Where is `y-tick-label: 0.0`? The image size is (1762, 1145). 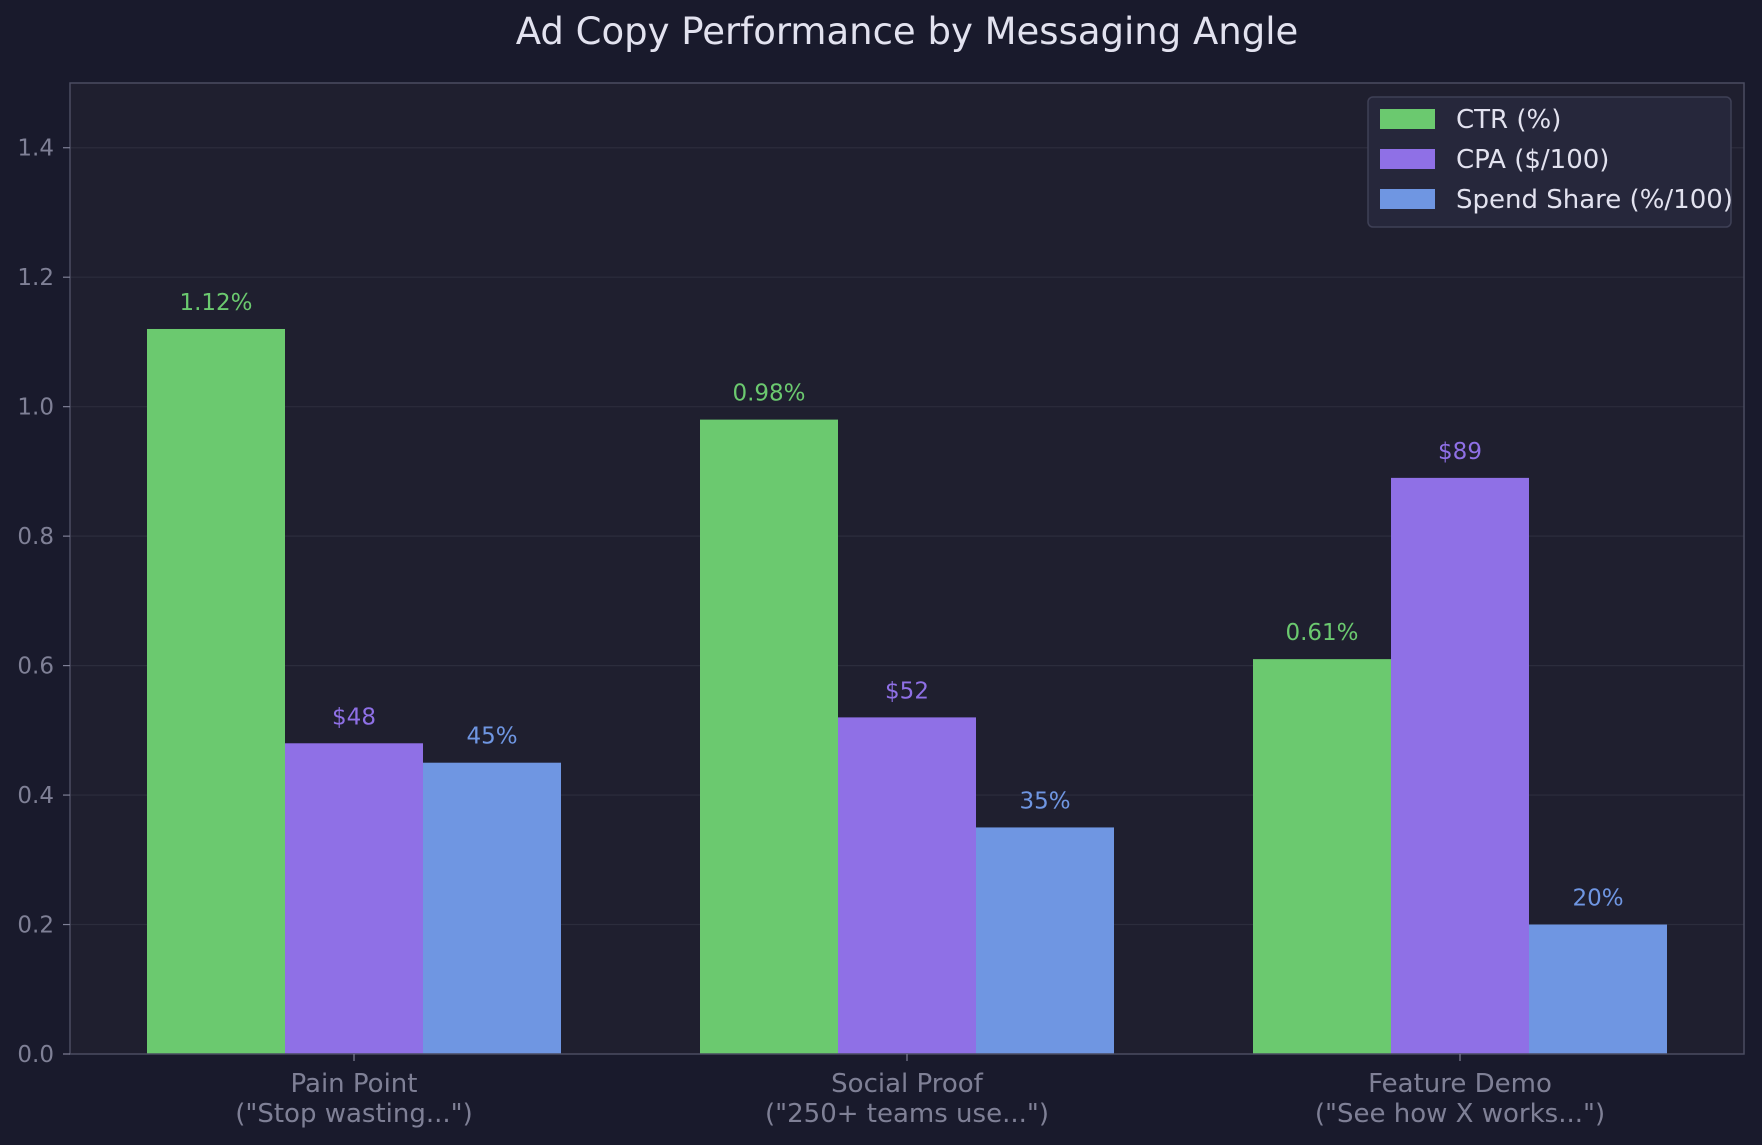
y-tick-label: 0.0 is located at coordinates (35, 1055).